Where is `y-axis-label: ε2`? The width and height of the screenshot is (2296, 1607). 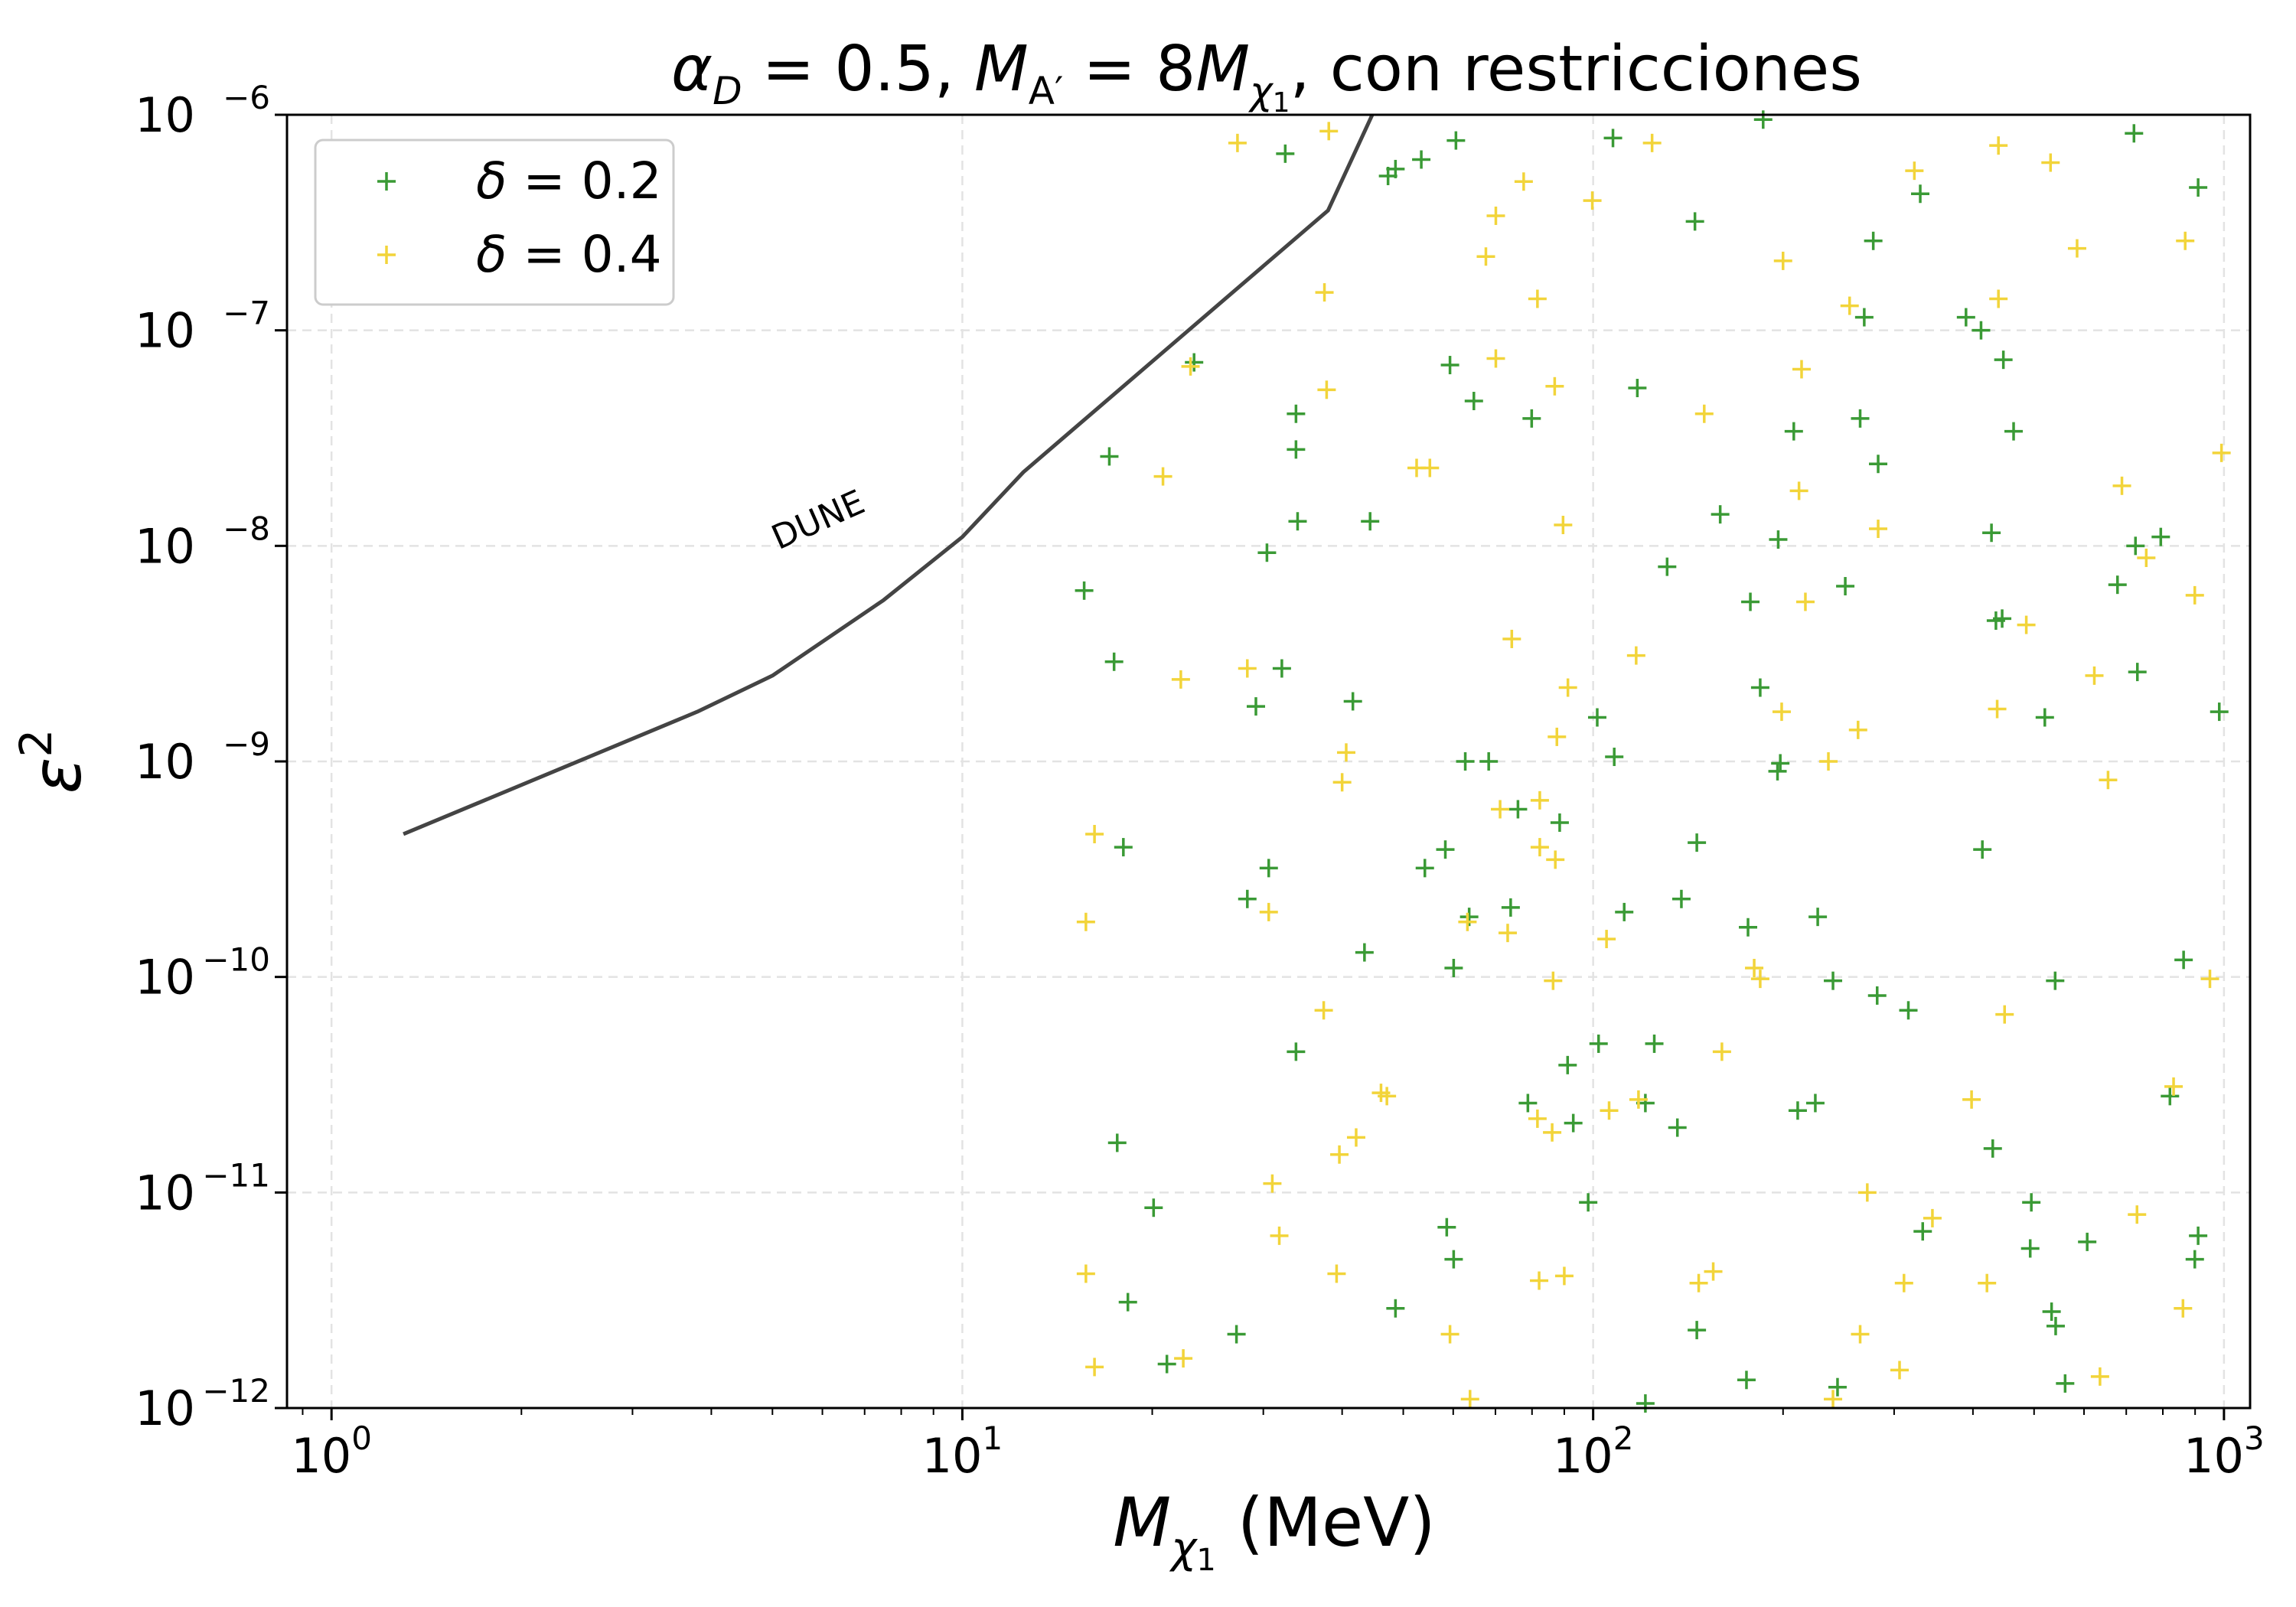 y-axis-label: ε2 is located at coordinates (53, 761).